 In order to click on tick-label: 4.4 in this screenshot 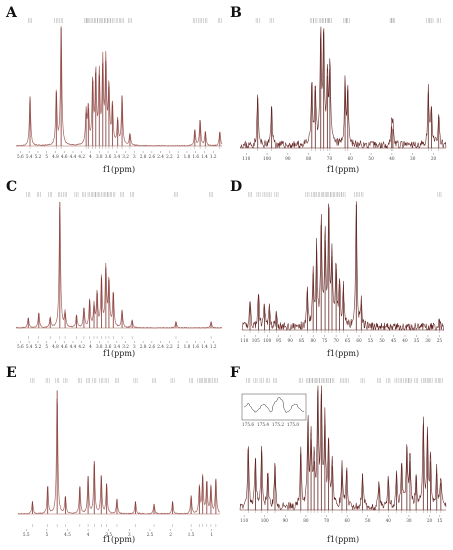, I will do `click(73, 346)`.